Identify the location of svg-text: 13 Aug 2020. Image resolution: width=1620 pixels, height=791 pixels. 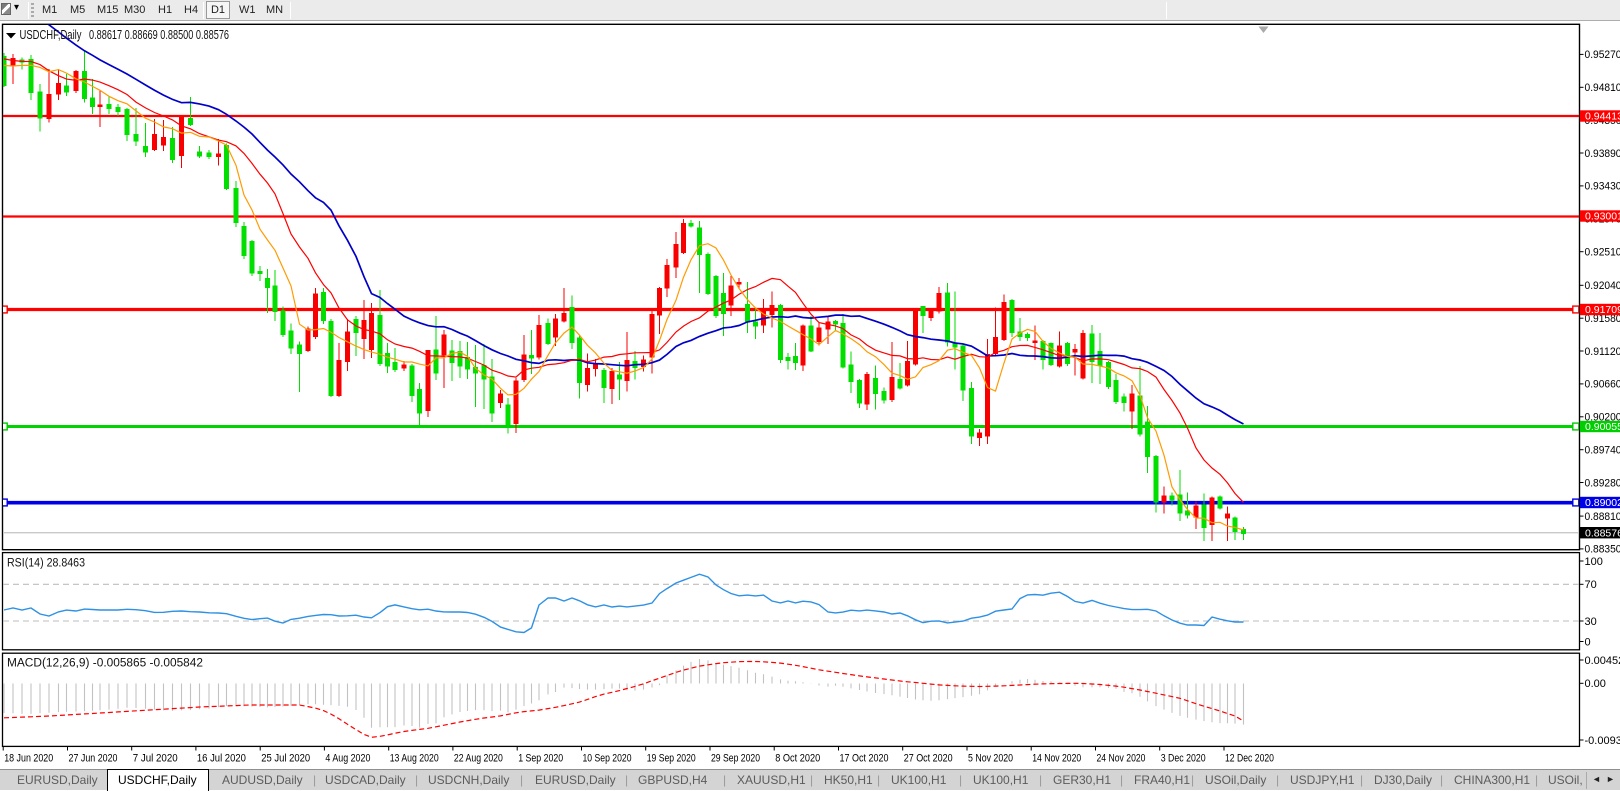
(414, 759).